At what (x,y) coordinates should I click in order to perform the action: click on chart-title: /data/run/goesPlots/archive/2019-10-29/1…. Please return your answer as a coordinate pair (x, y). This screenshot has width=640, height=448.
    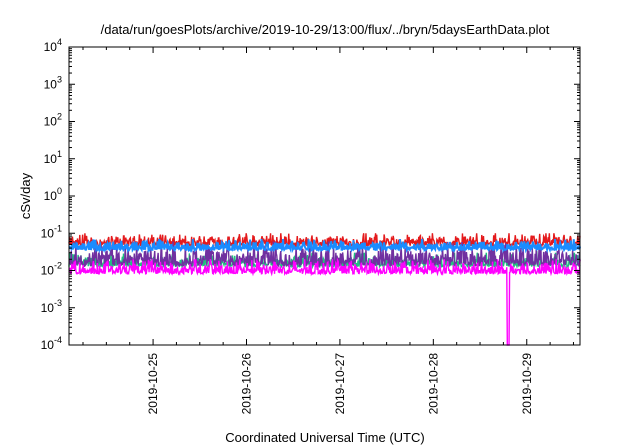
    Looking at the image, I should click on (325, 29).